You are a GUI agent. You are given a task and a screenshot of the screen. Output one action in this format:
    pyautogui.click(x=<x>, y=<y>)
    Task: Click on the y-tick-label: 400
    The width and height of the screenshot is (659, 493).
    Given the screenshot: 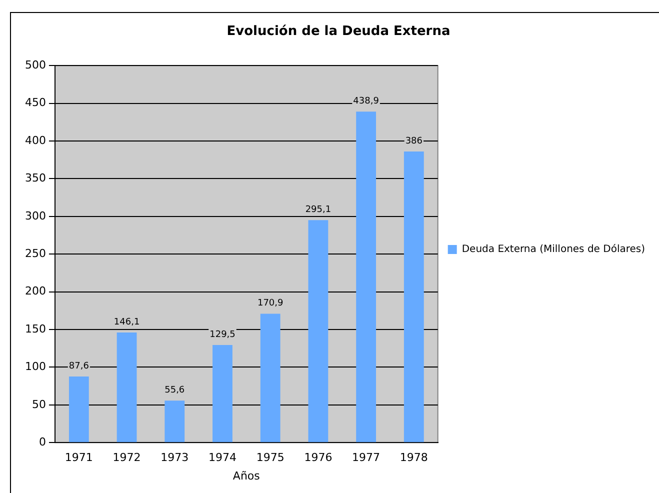 What is the action you would take?
    pyautogui.click(x=35, y=140)
    